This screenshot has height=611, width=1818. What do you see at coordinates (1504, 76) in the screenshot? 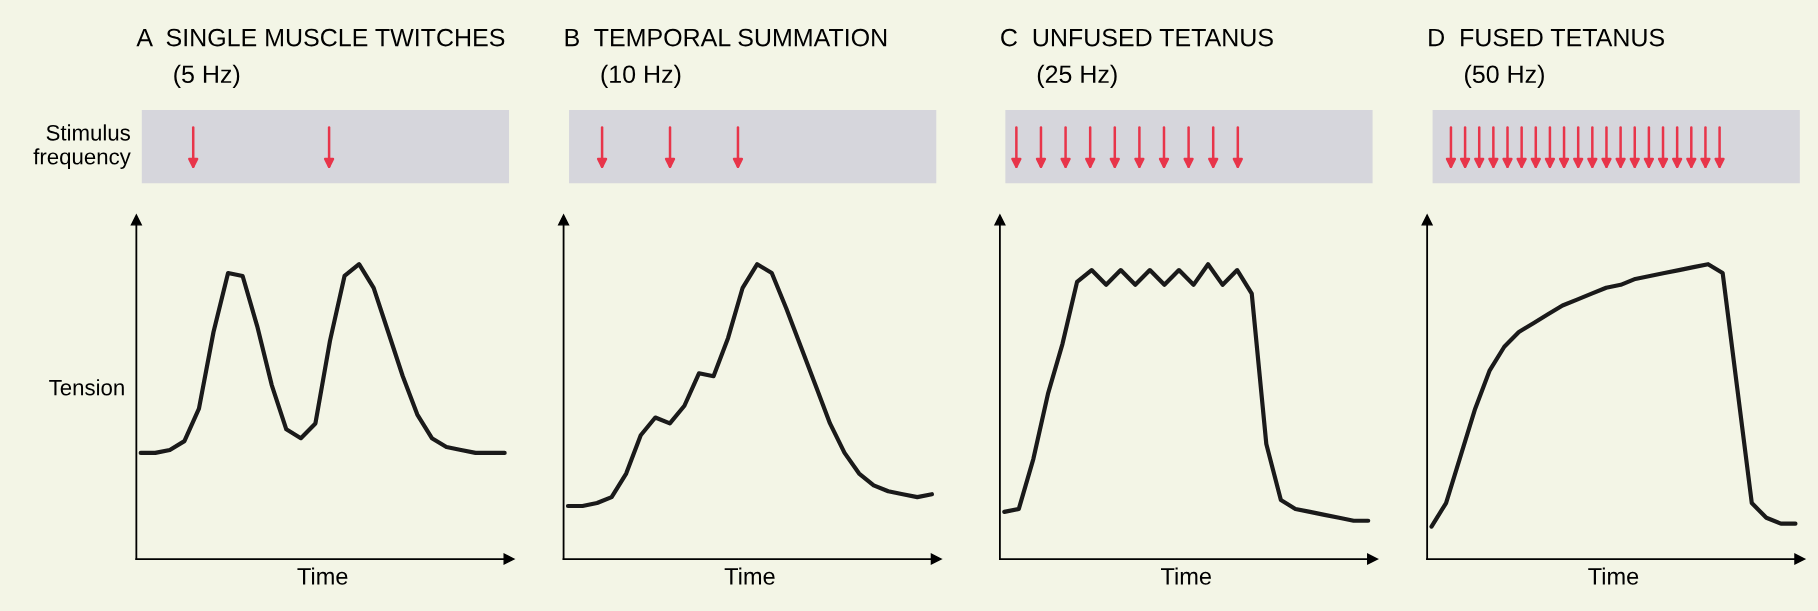
I see `chart-subtitle: (50 Hz)` at bounding box center [1504, 76].